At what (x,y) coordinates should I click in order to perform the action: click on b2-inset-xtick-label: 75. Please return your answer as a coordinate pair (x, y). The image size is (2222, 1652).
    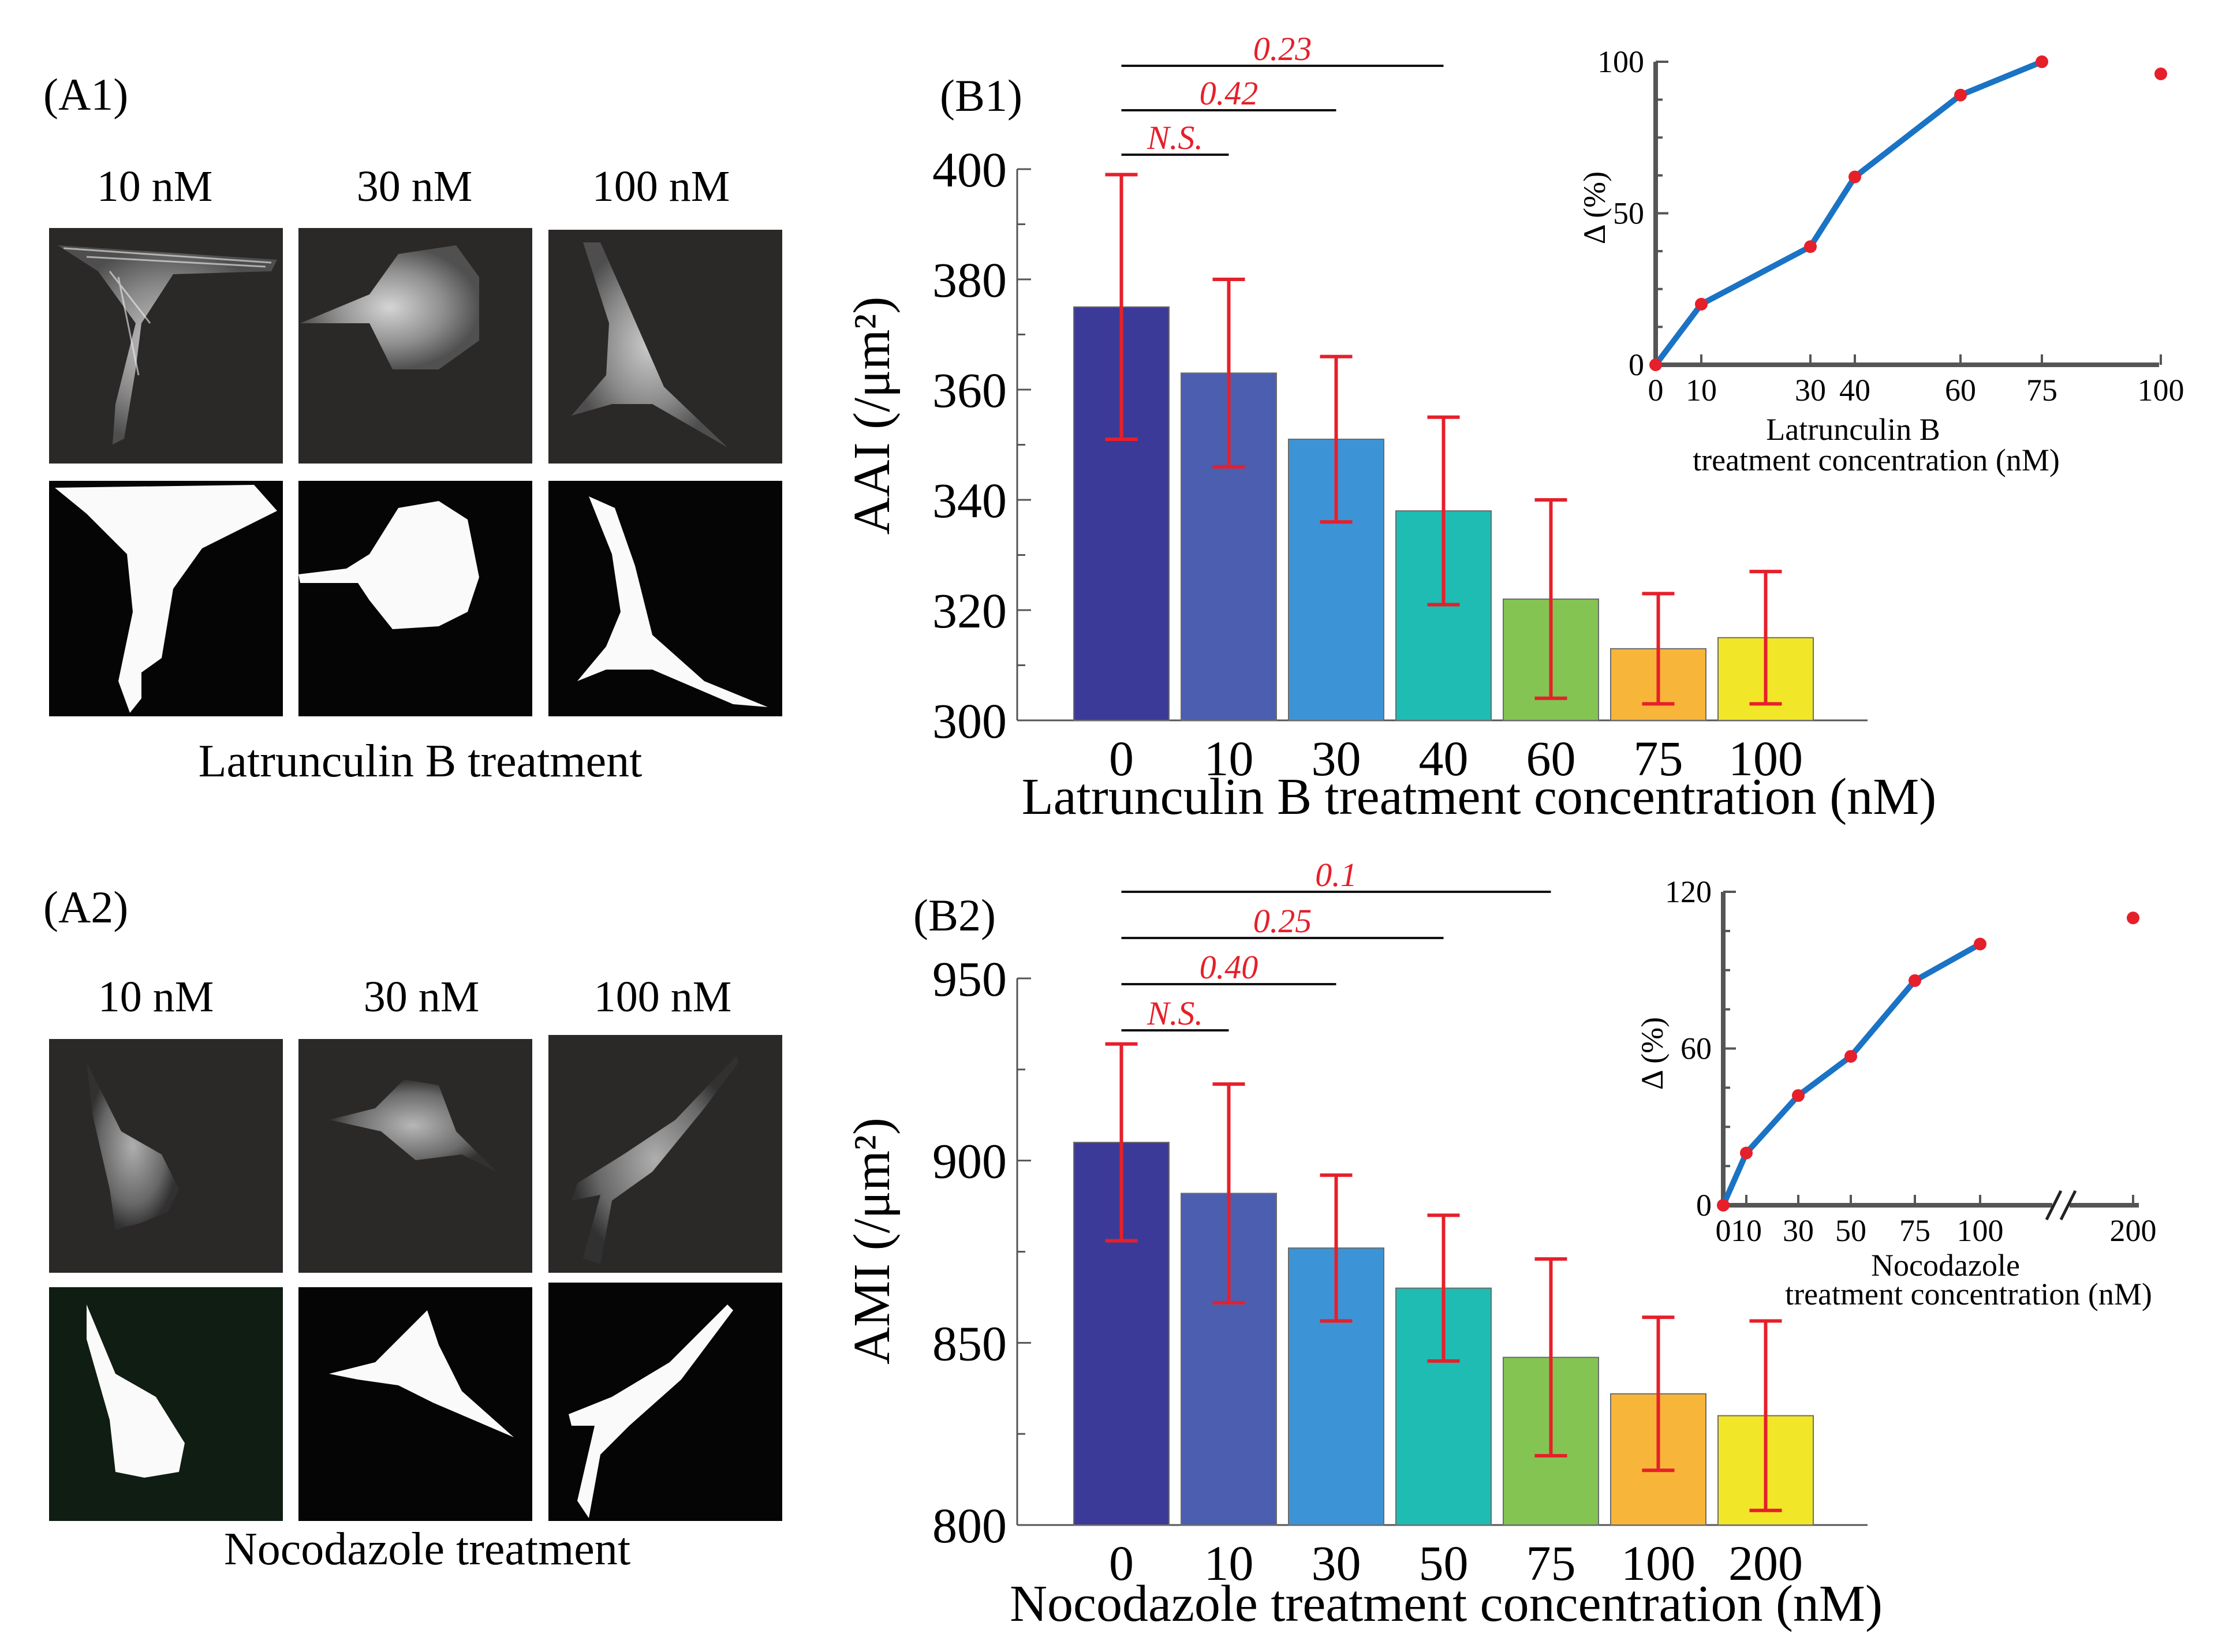
    Looking at the image, I should click on (1914, 1230).